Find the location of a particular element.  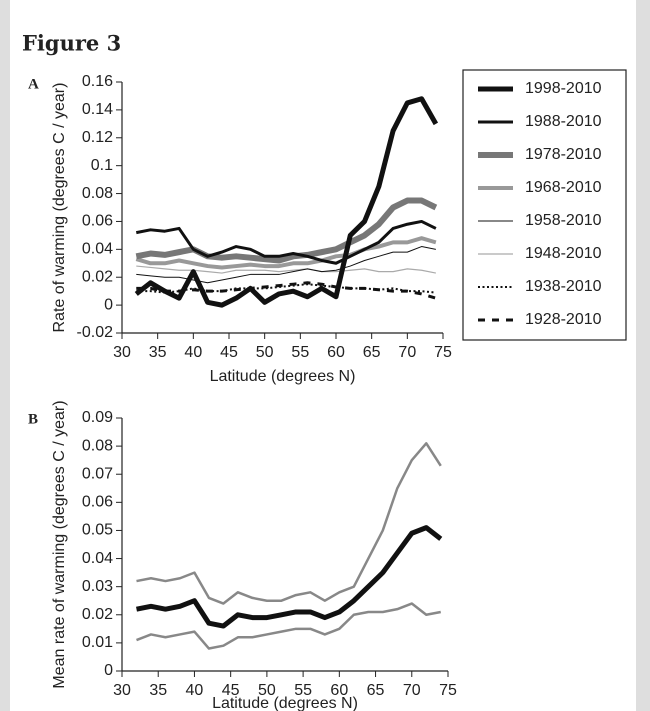

y-tick-label: 0.1 is located at coordinates (102, 165).